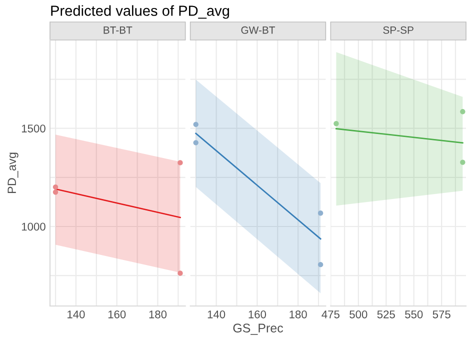 The width and height of the screenshot is (474, 338). What do you see at coordinates (34, 128) in the screenshot?
I see `y-tick-label: 1500` at bounding box center [34, 128].